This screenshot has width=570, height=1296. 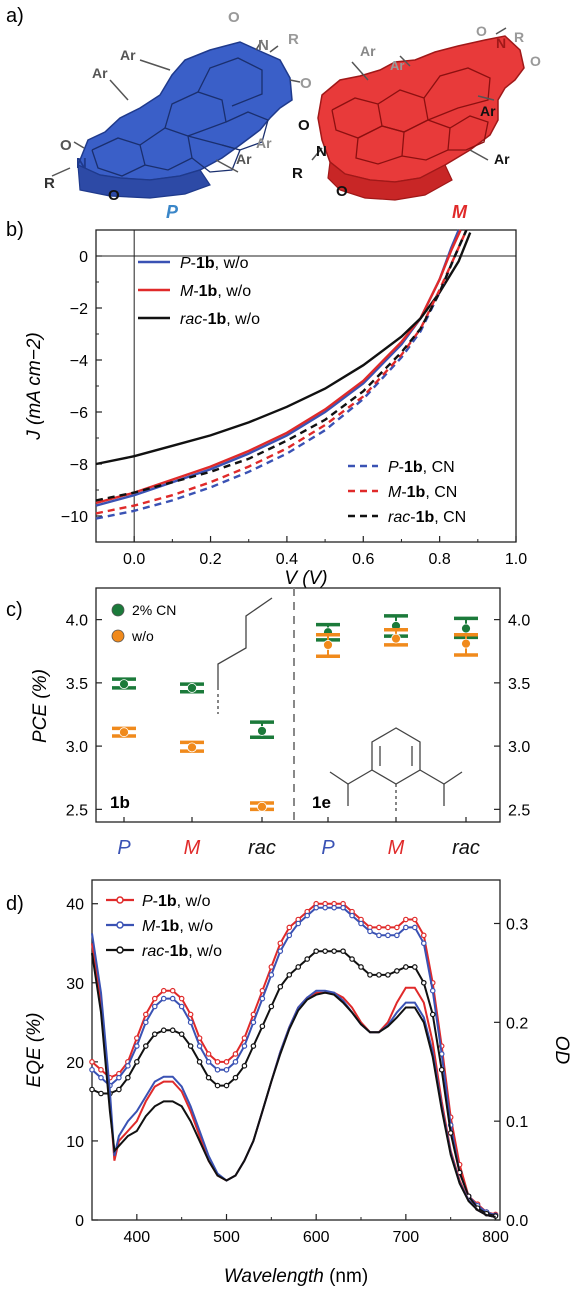 What do you see at coordinates (142, 636) in the screenshot?
I see `pce-legend-label: w/o` at bounding box center [142, 636].